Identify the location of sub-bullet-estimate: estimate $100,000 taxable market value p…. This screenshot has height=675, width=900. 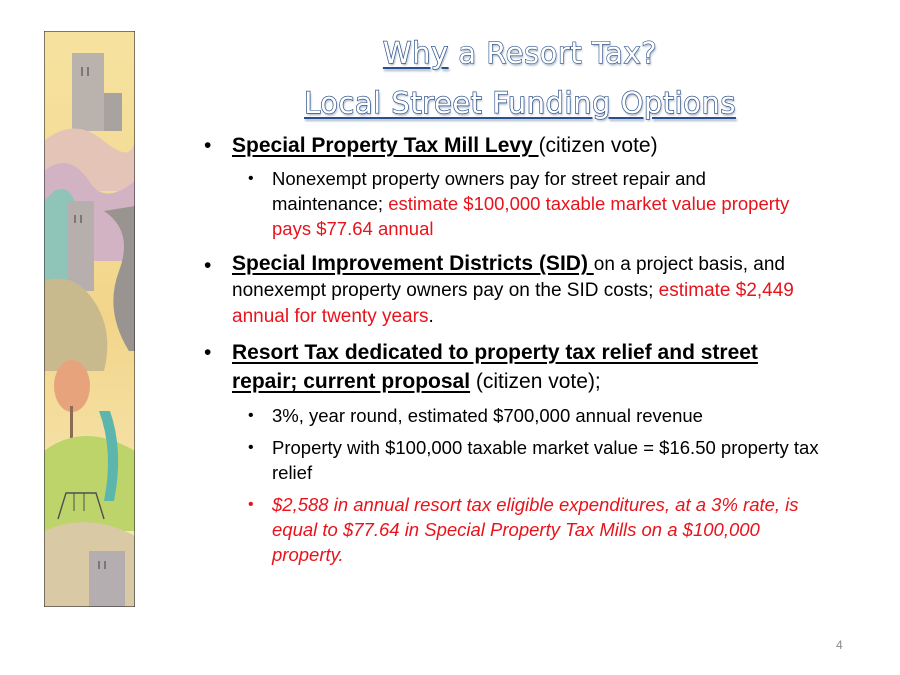
(531, 216).